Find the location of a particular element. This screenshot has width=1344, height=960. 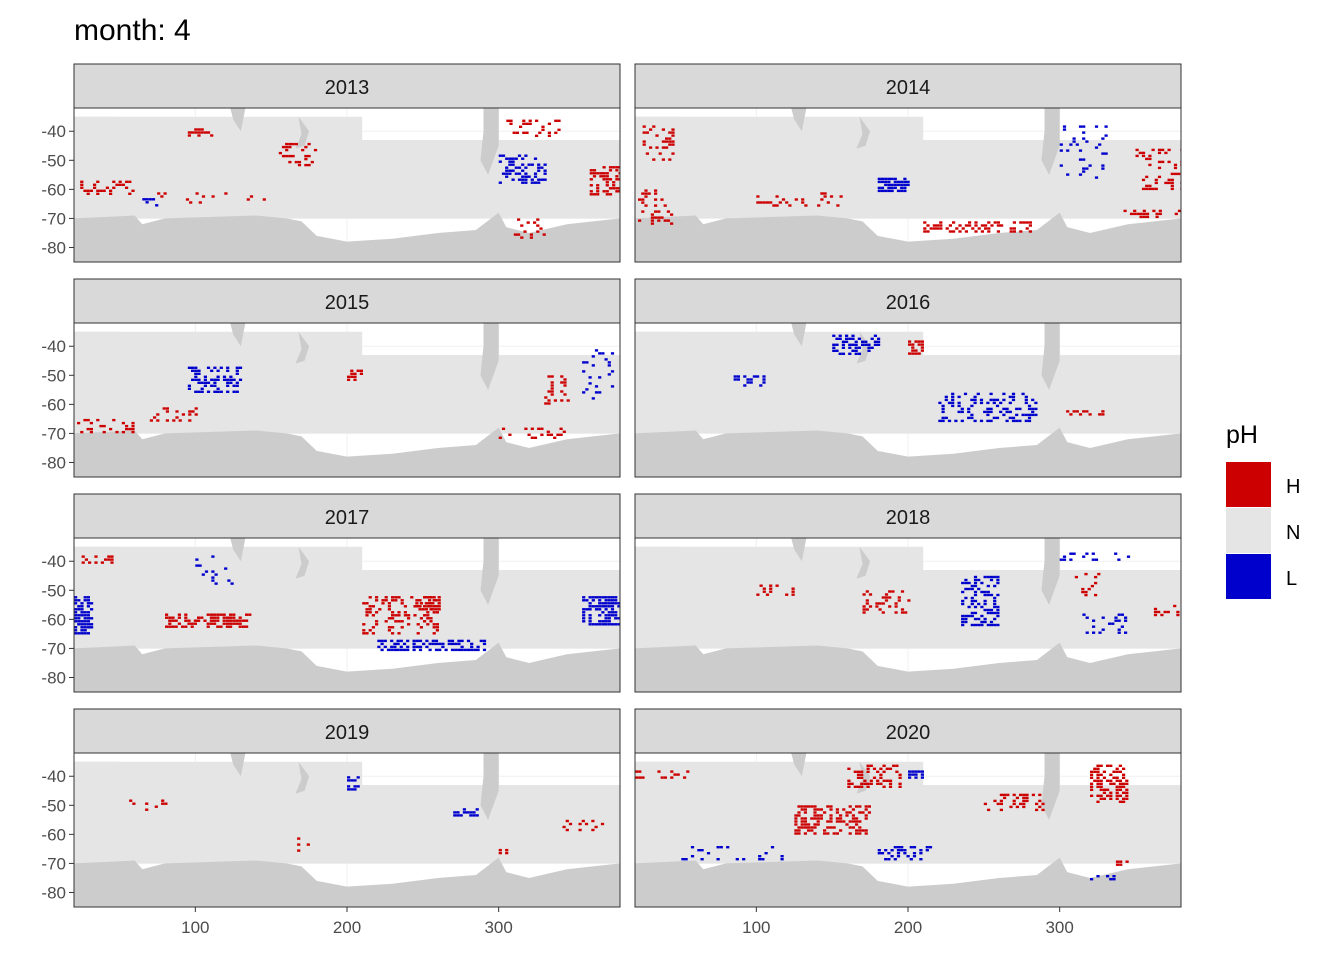

facet-panel: 2018 is located at coordinates (908, 593).